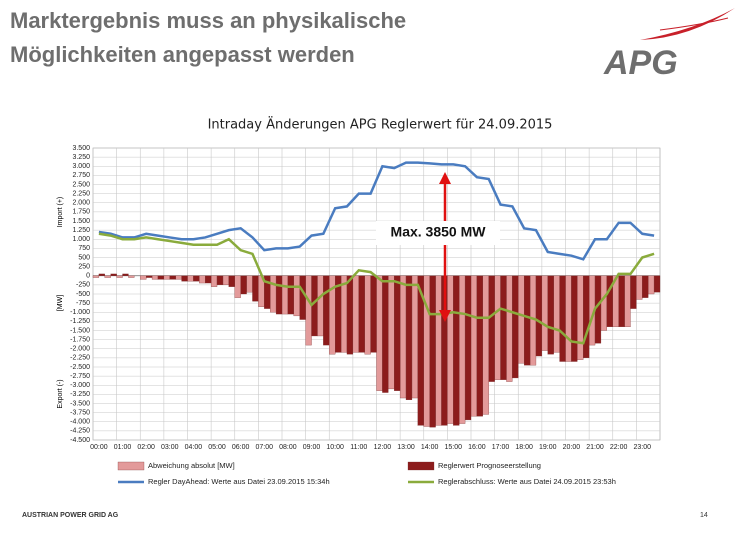 This screenshot has height=539, width=750. What do you see at coordinates (191, 465) in the screenshot?
I see `legend-label: Abweichung absolut [MW]` at bounding box center [191, 465].